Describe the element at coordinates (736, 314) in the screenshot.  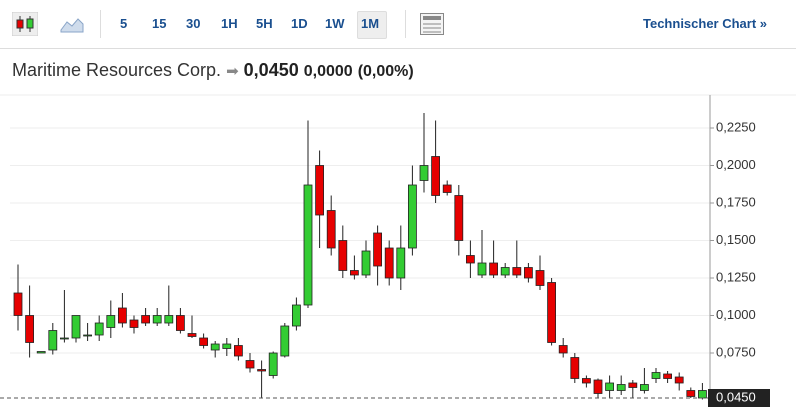
I see `y-tick-label: 0,1000` at that location.